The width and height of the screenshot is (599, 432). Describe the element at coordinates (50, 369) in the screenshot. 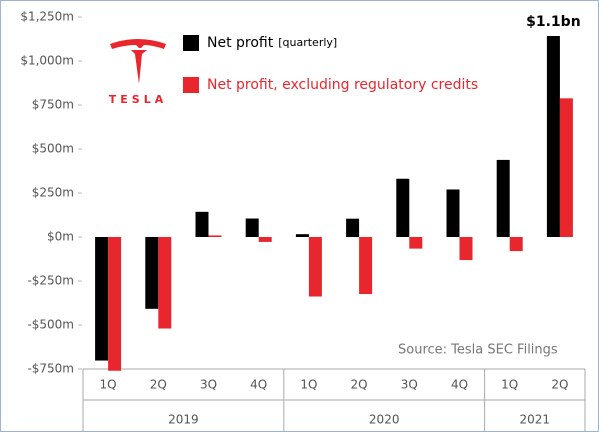

I see `y-tick-label: -$750m` at that location.